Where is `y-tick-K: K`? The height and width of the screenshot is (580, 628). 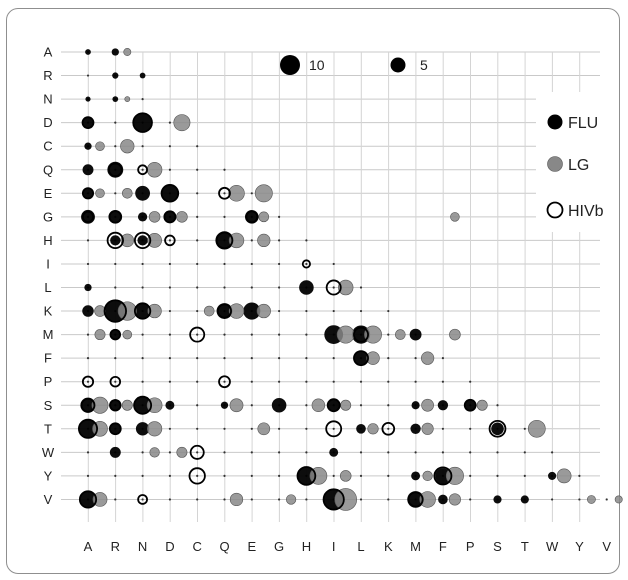
y-tick-K: K is located at coordinates (48, 311).